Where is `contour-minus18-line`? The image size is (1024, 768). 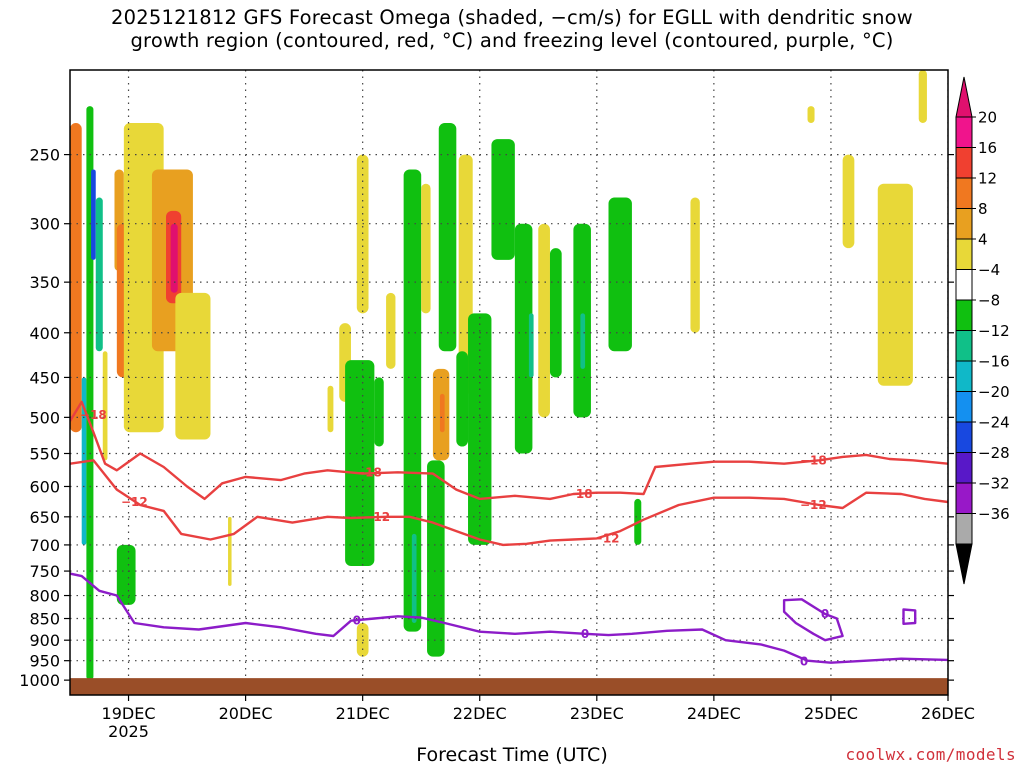 contour-minus18-line is located at coordinates (509, 450).